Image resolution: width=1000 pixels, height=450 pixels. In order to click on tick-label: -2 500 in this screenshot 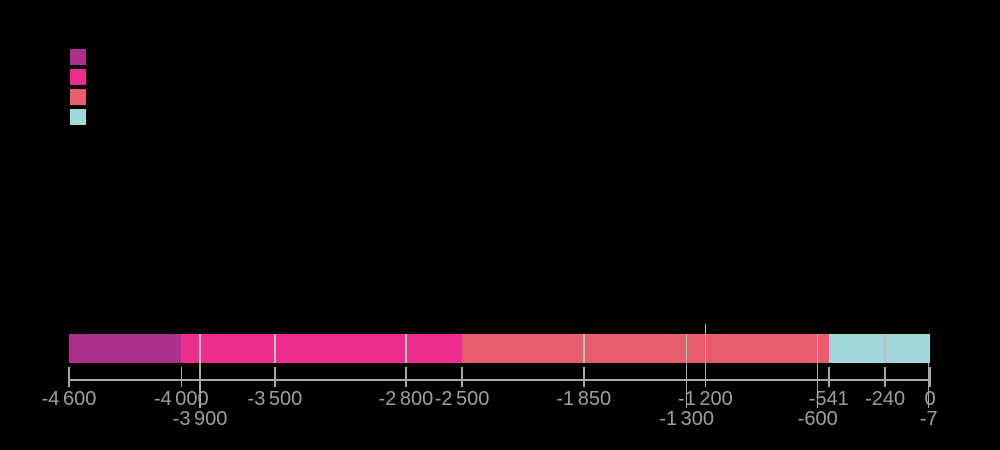, I will do `click(462, 399)`.